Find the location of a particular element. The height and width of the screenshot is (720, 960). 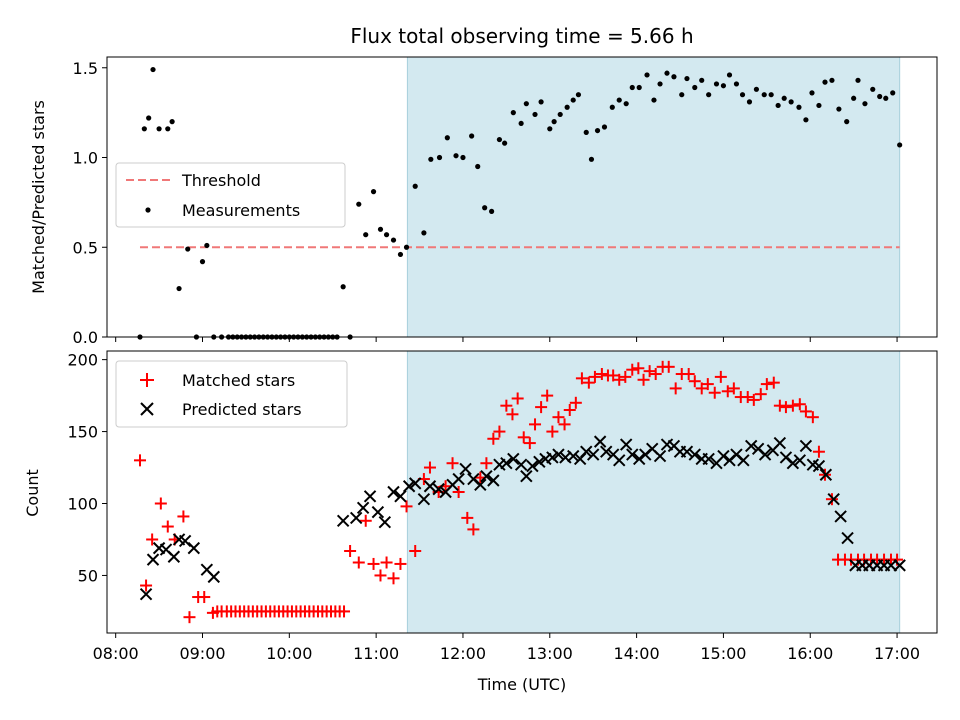

x-tick-label: 17:00 is located at coordinates (897, 653).